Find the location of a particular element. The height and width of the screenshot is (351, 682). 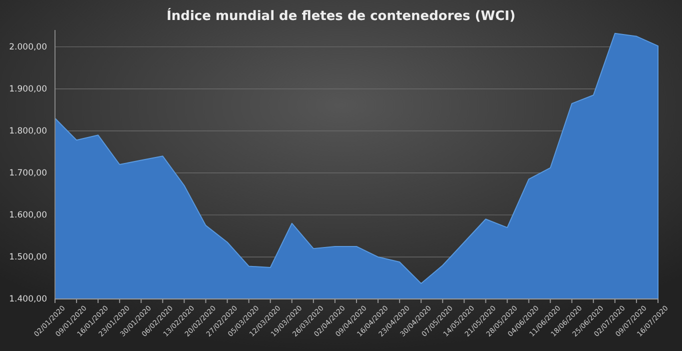

y-tick-label: 1.600,00 is located at coordinates (28, 215).